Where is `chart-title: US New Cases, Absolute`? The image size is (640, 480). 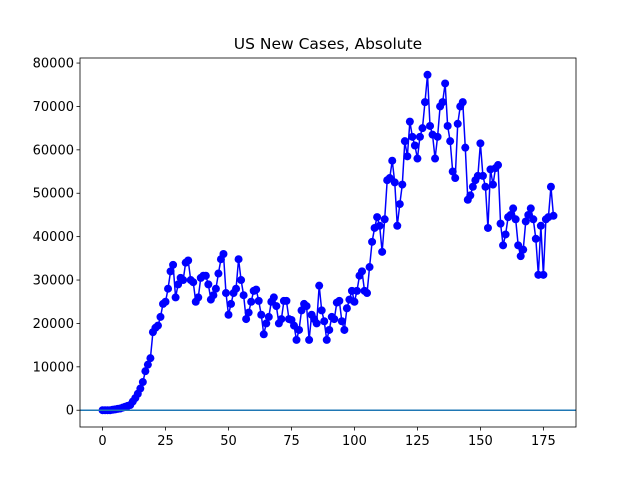
chart-title: US New Cases, Absolute is located at coordinates (328, 44).